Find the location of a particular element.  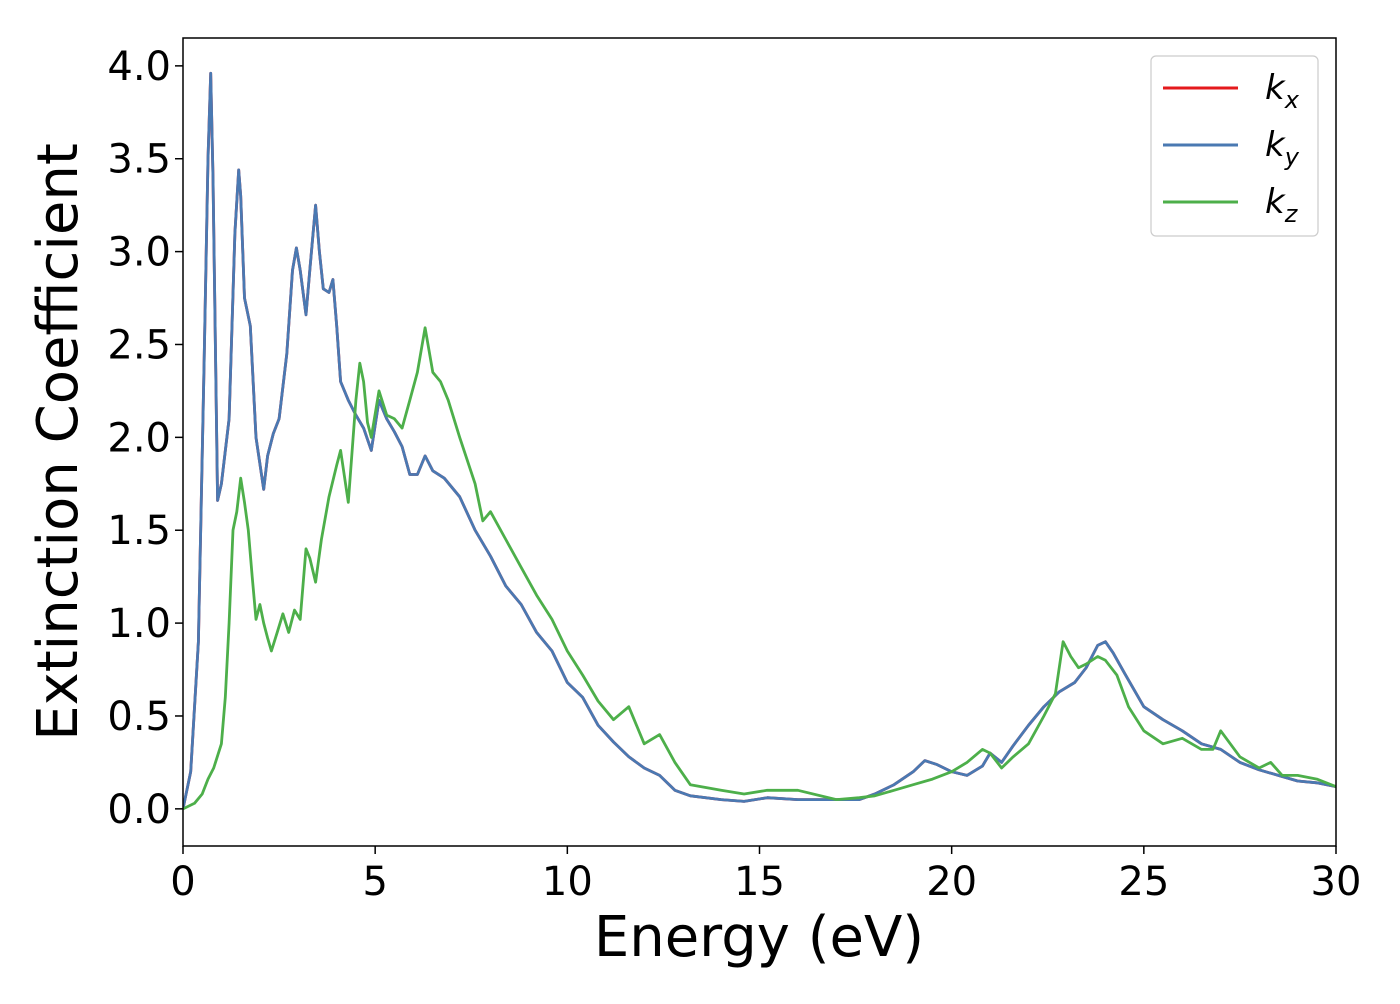

y-tick-label: 2.5 is located at coordinates (139, 345).